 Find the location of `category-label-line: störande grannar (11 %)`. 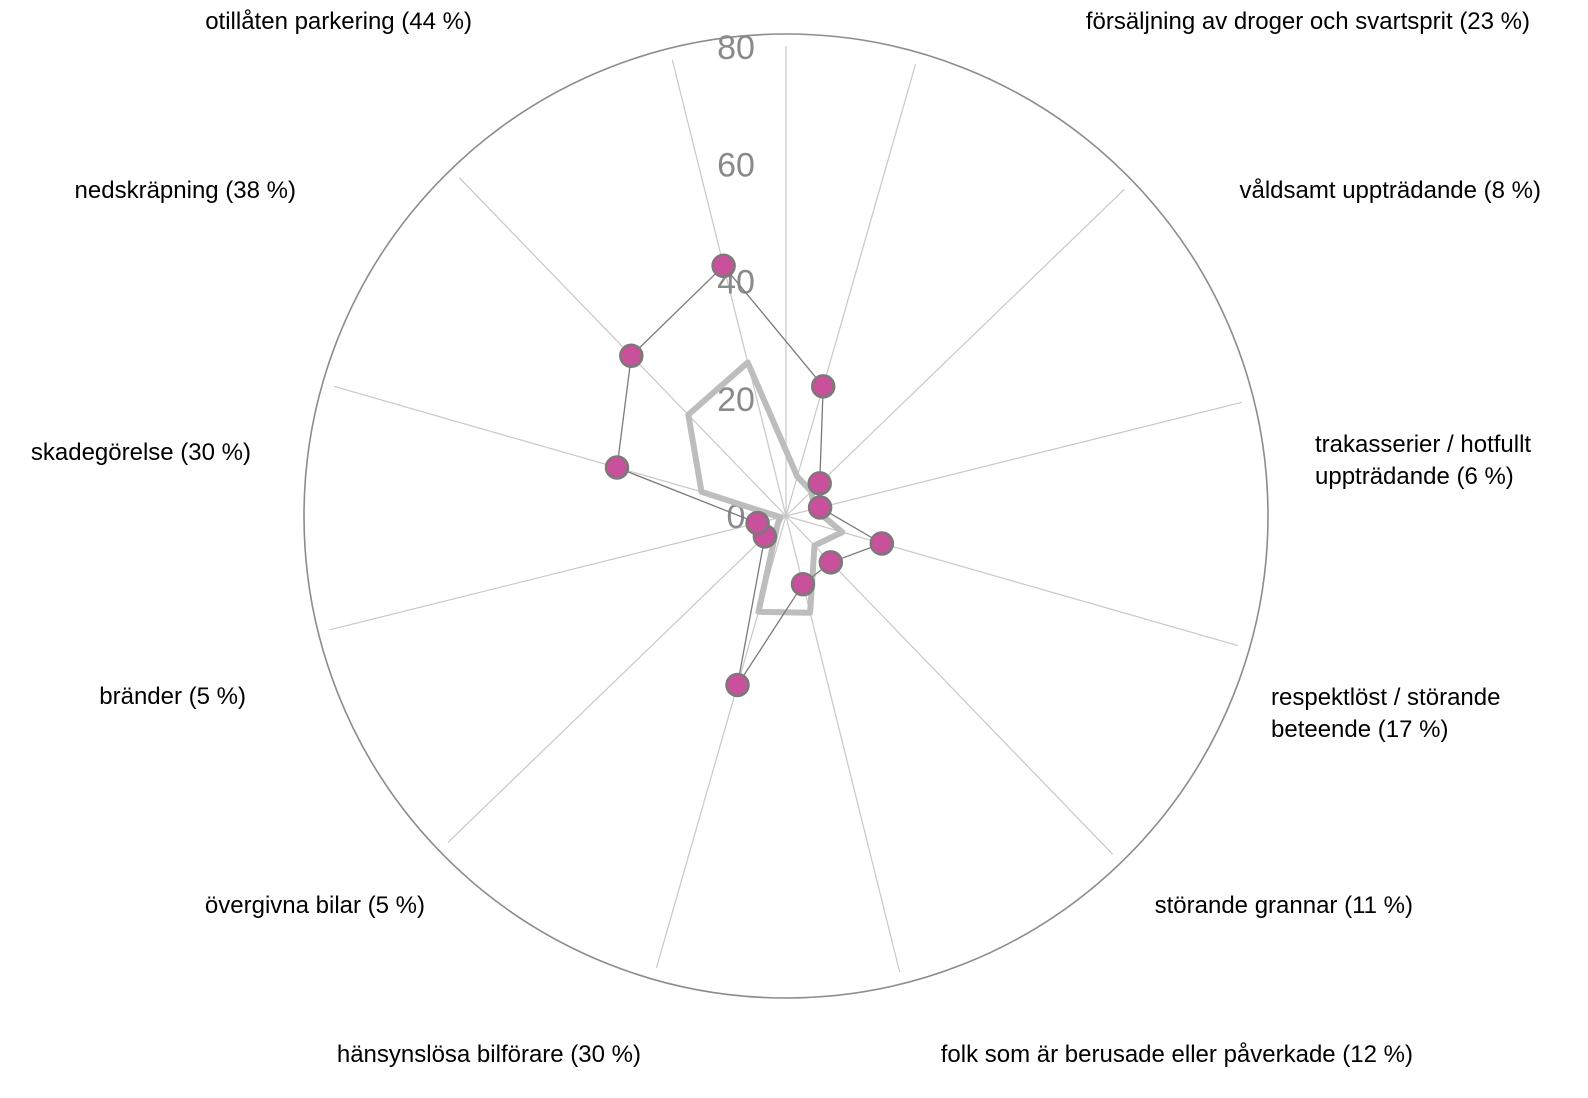

category-label-line: störande grannar (11 %) is located at coordinates (1284, 905).